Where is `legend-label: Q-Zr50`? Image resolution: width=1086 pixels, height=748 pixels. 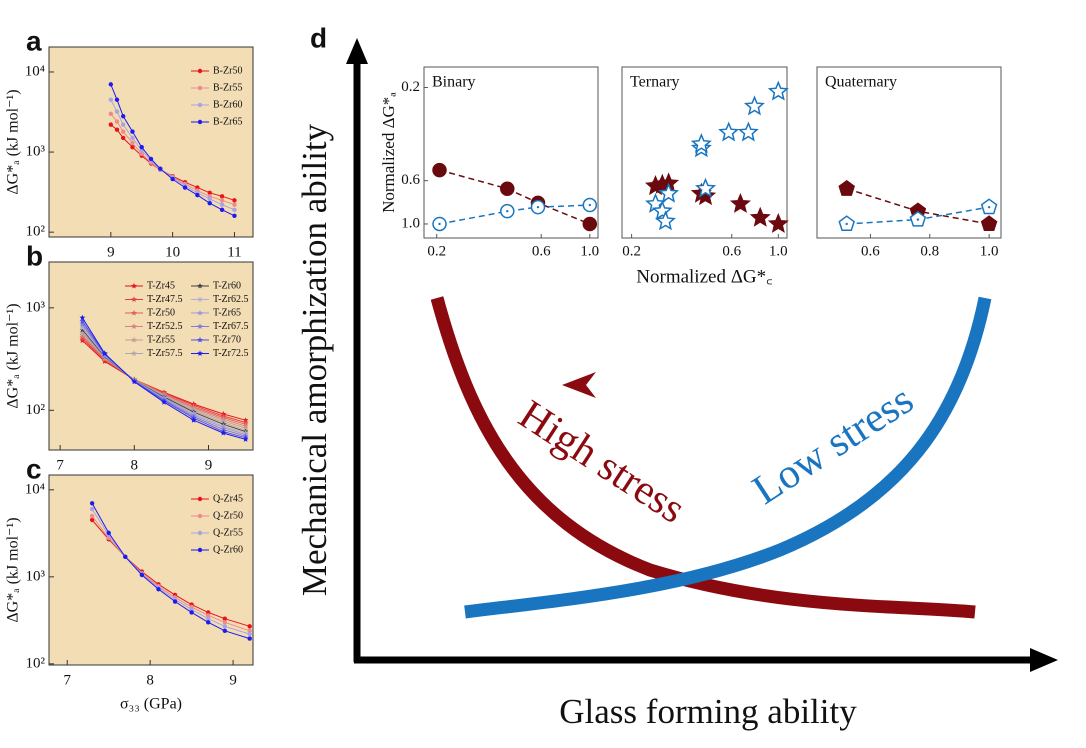
legend-label: Q-Zr50 is located at coordinates (228, 515).